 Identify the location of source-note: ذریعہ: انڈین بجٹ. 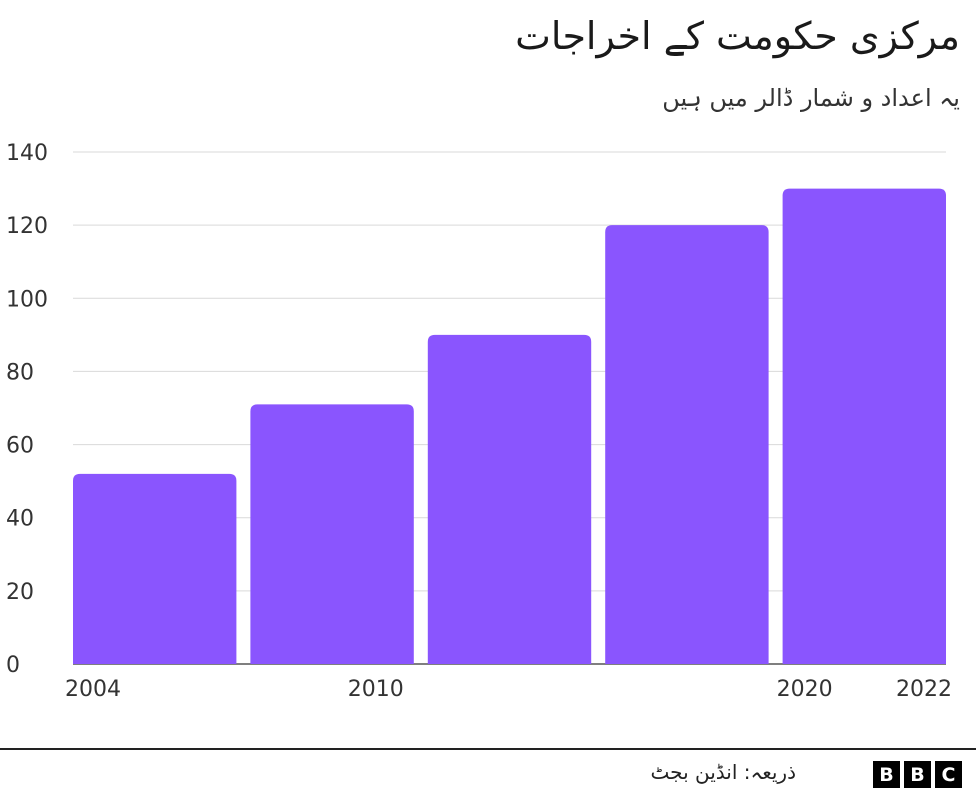
(723, 772).